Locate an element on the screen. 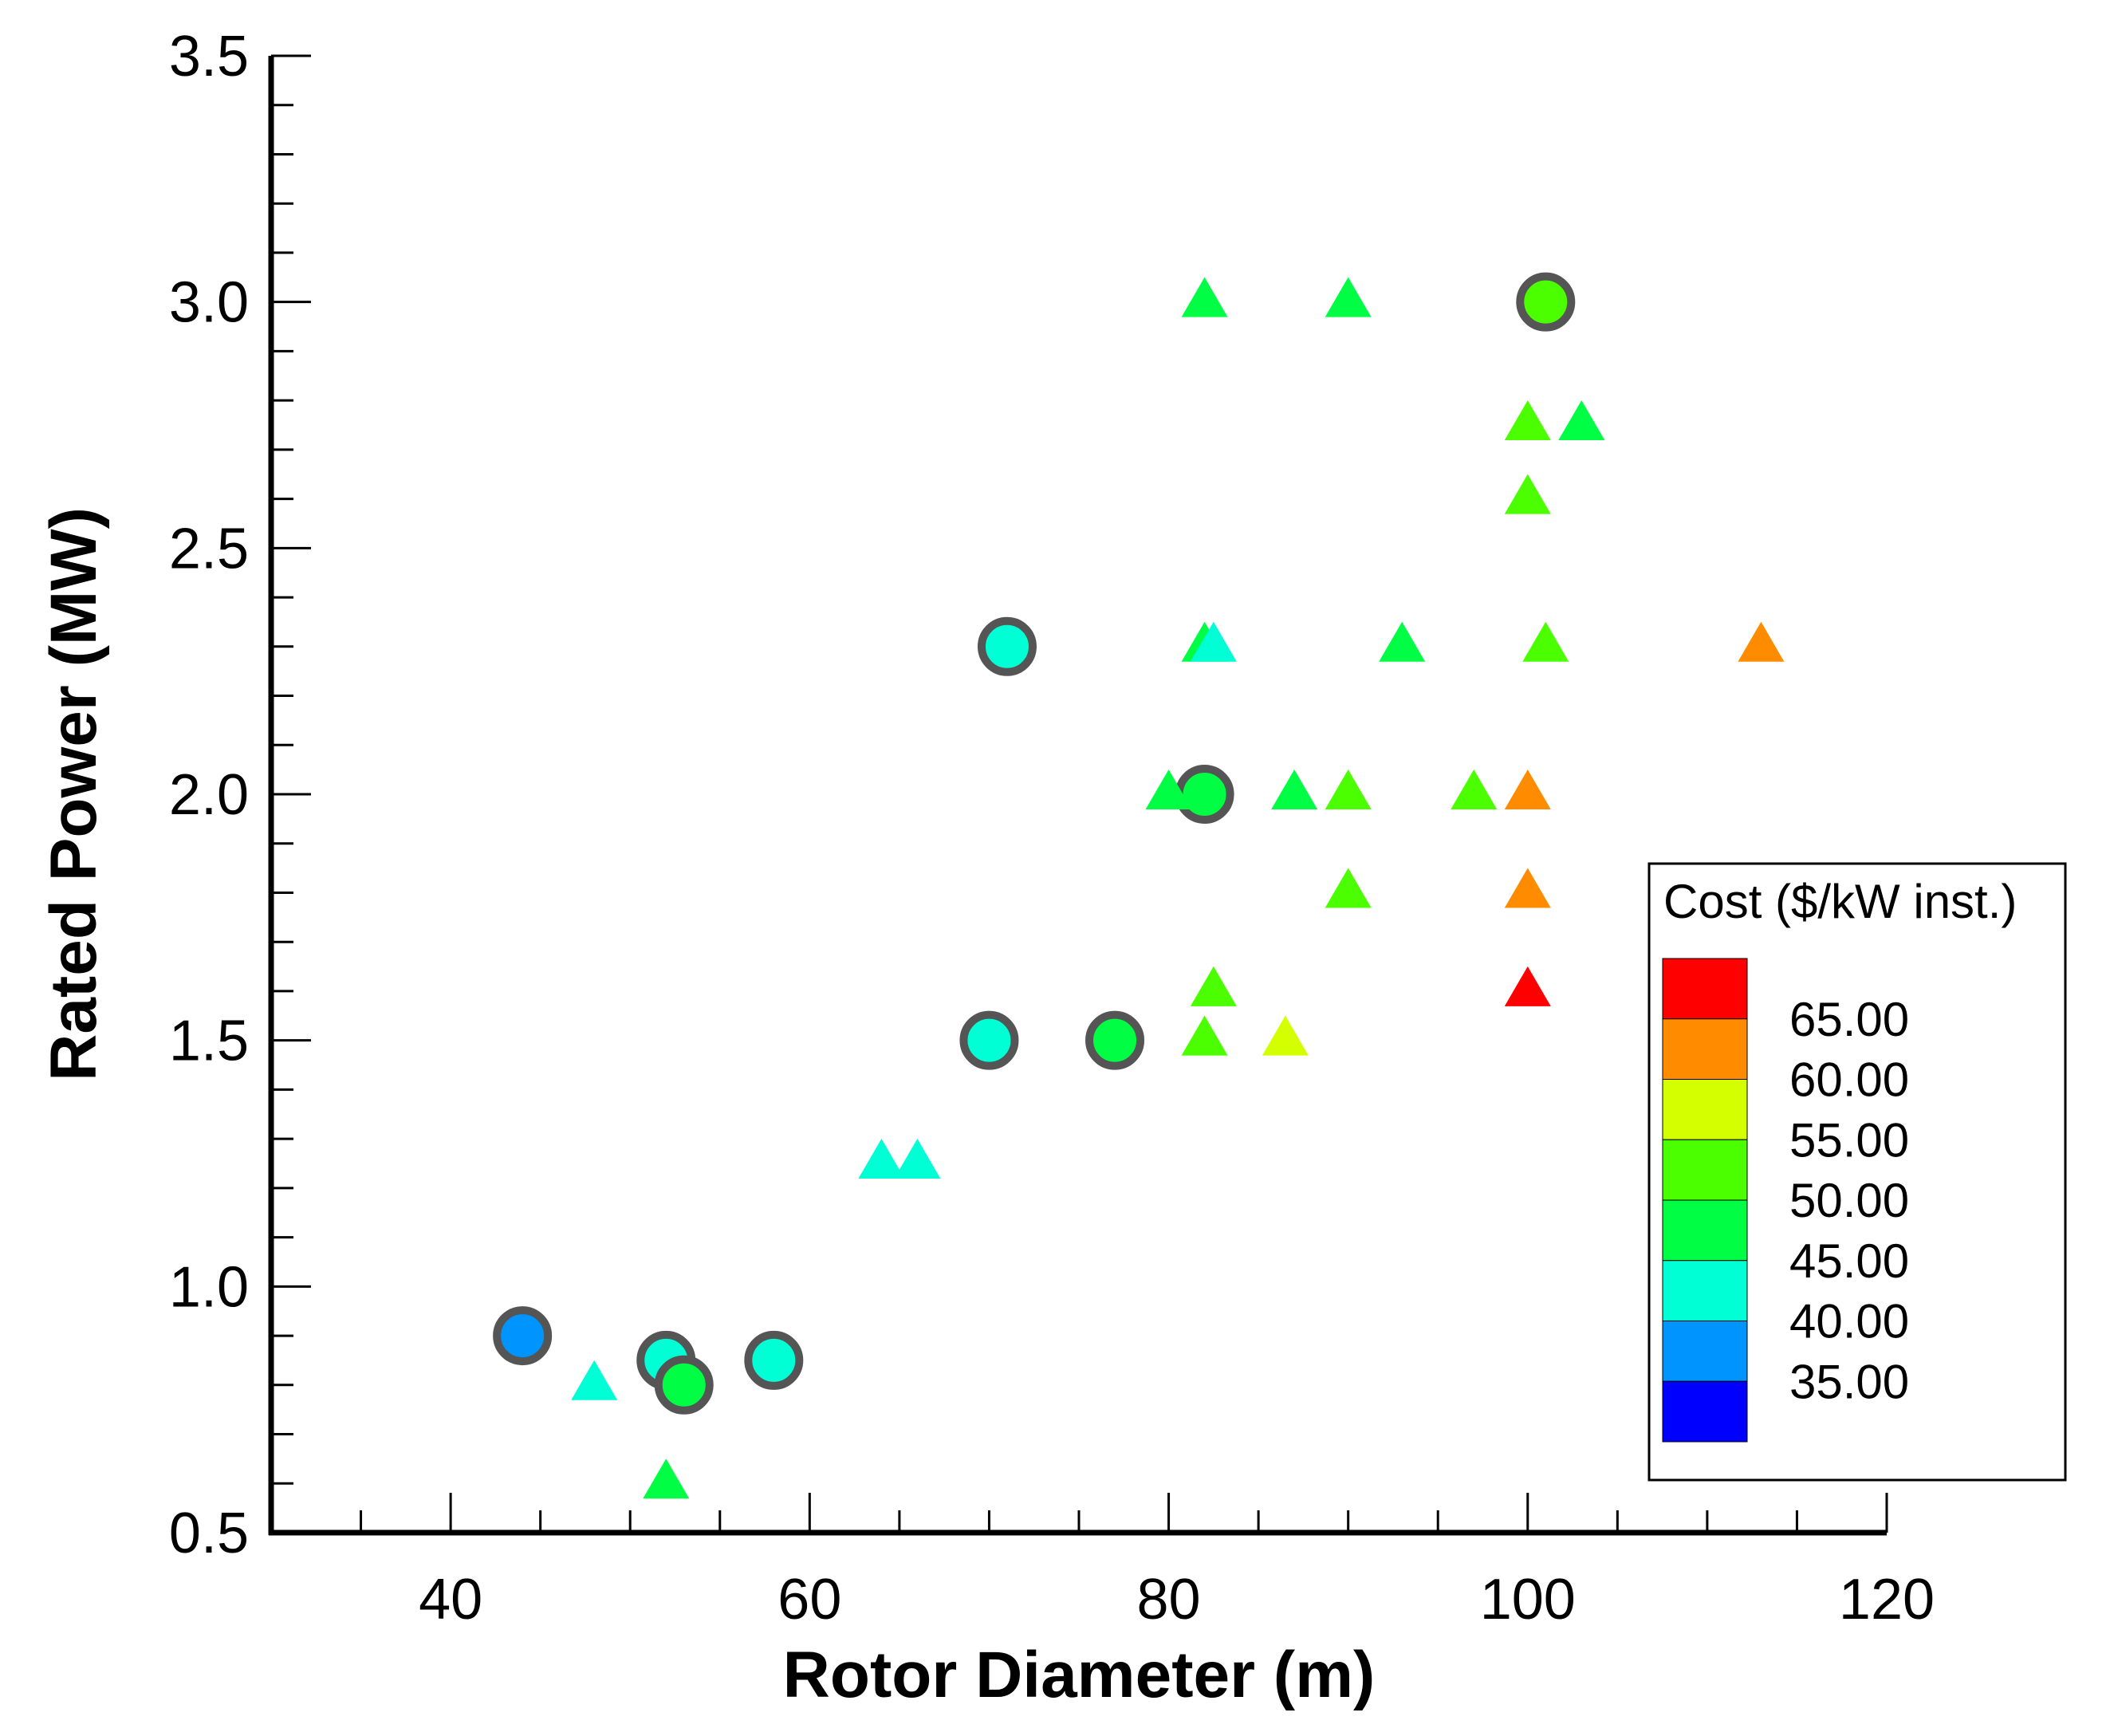 The width and height of the screenshot is (2110, 1736). legend-level-label: 60.00 is located at coordinates (1849, 1080).